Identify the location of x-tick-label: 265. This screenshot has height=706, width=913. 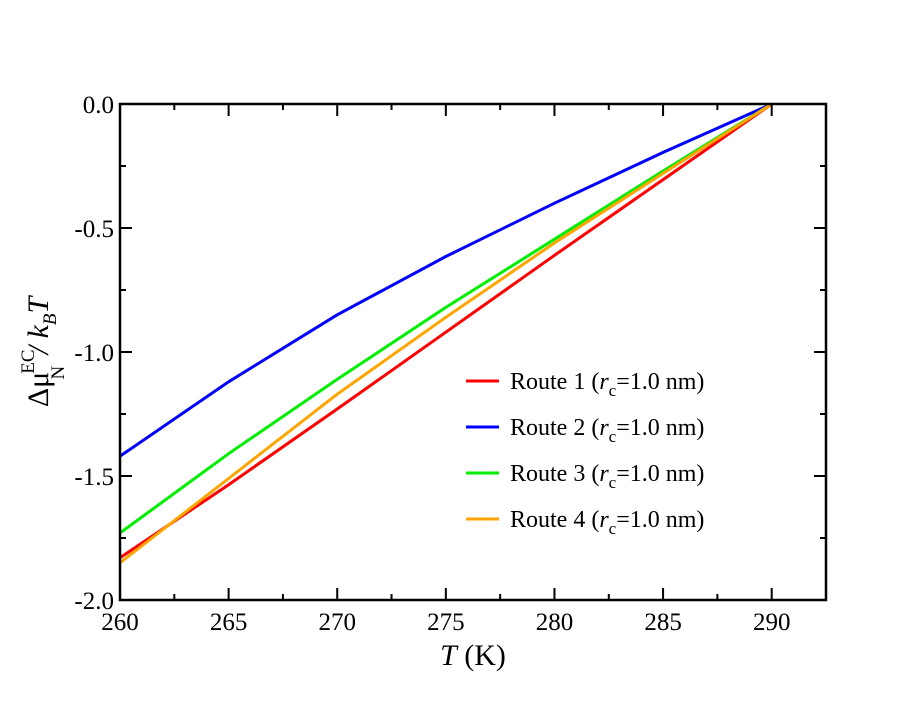
(229, 622).